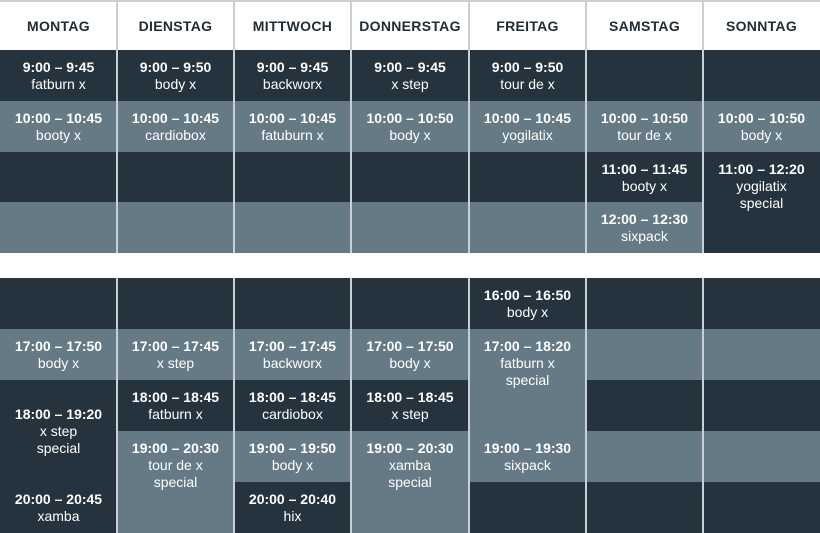  Describe the element at coordinates (644, 227) in the screenshot. I see `class-slot: 12:00 – 12:30 sixpack` at that location.